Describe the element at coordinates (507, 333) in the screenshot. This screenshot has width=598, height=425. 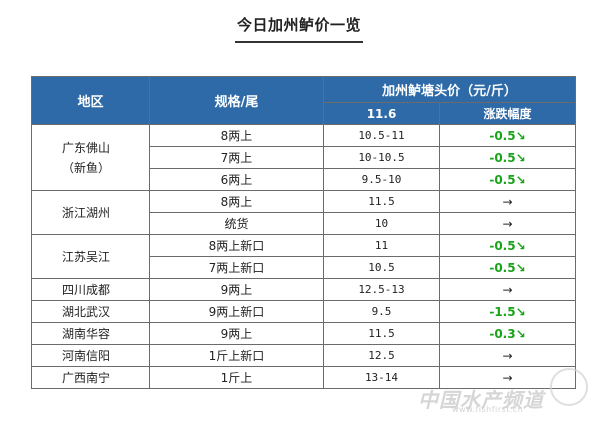
I see `change-cell: -0.3↘` at that location.